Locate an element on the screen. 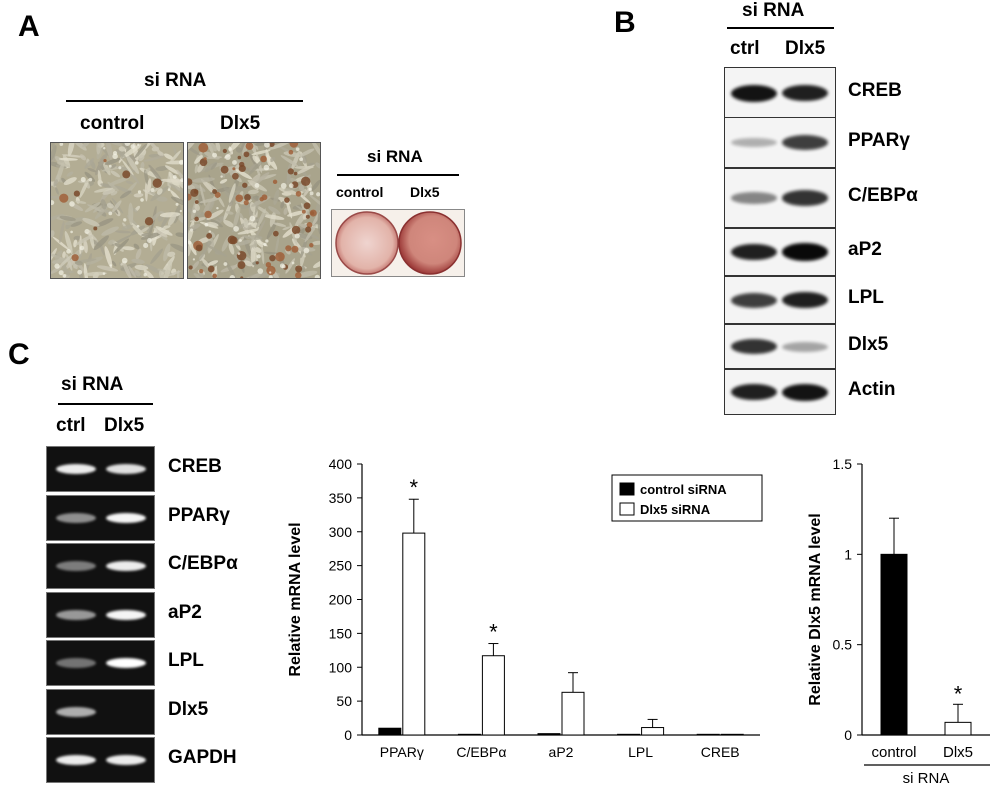 This screenshot has width=1000, height=788. blot-label: aP2 is located at coordinates (865, 249).